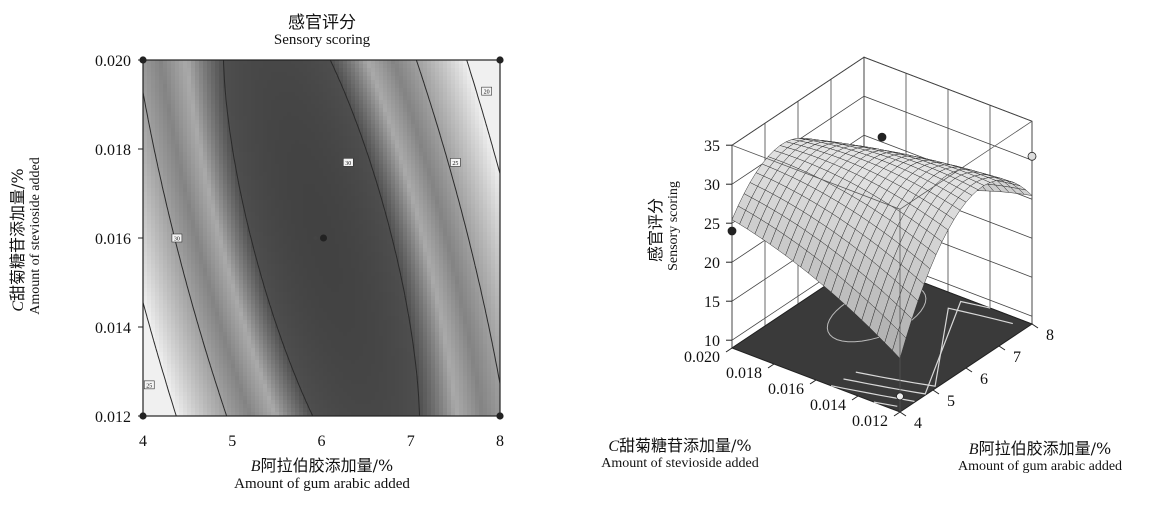  What do you see at coordinates (500, 441) in the screenshot?
I see `contour-x-tick-label: 8` at bounding box center [500, 441].